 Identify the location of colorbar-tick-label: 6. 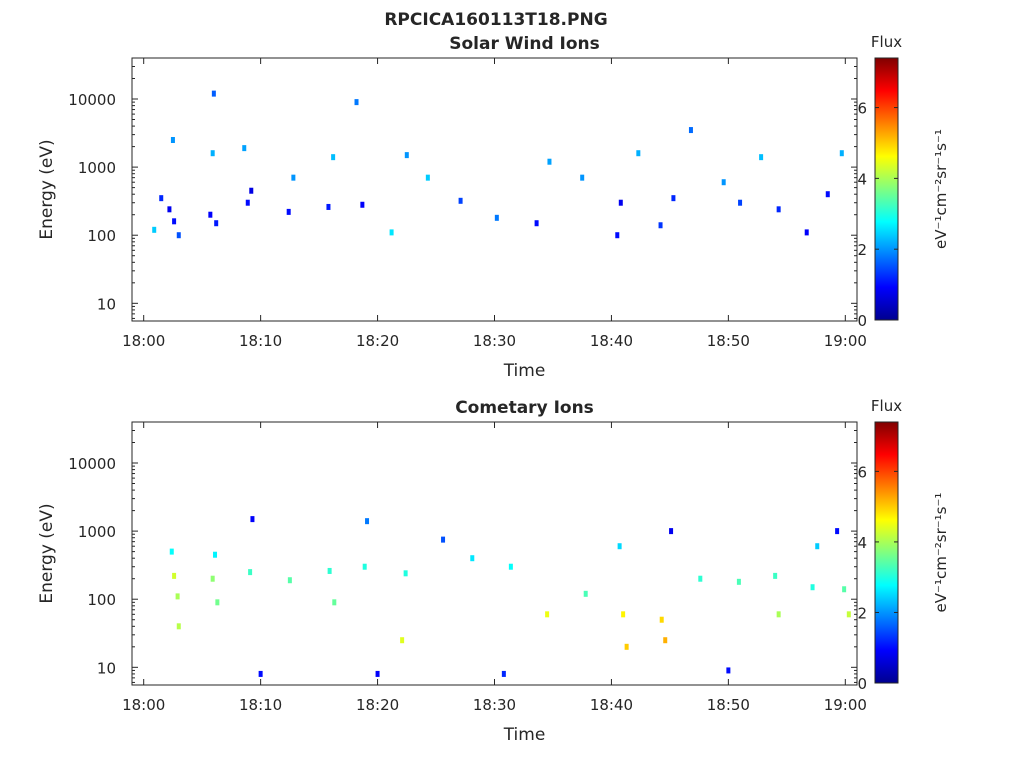
(862, 472).